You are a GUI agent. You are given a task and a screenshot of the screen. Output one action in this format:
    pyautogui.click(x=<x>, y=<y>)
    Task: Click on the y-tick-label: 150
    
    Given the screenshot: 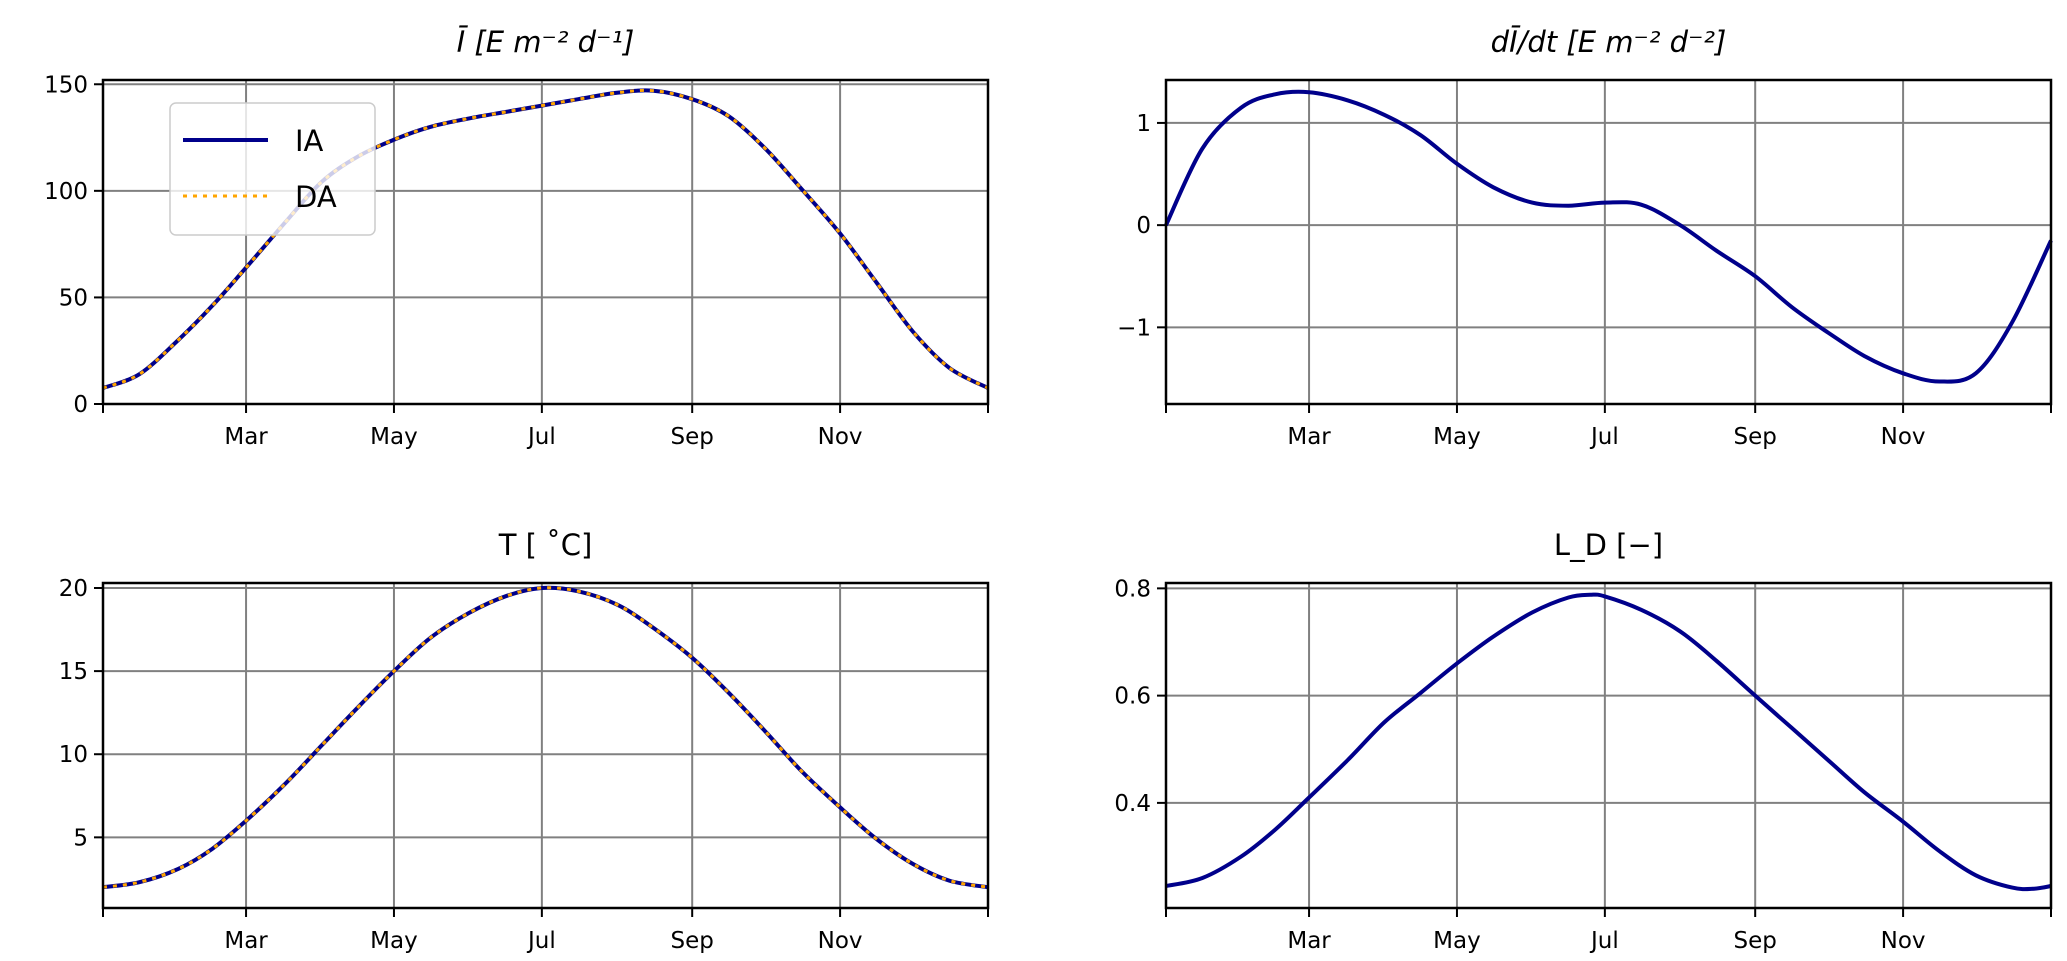 What is the action you would take?
    pyautogui.click(x=66, y=85)
    